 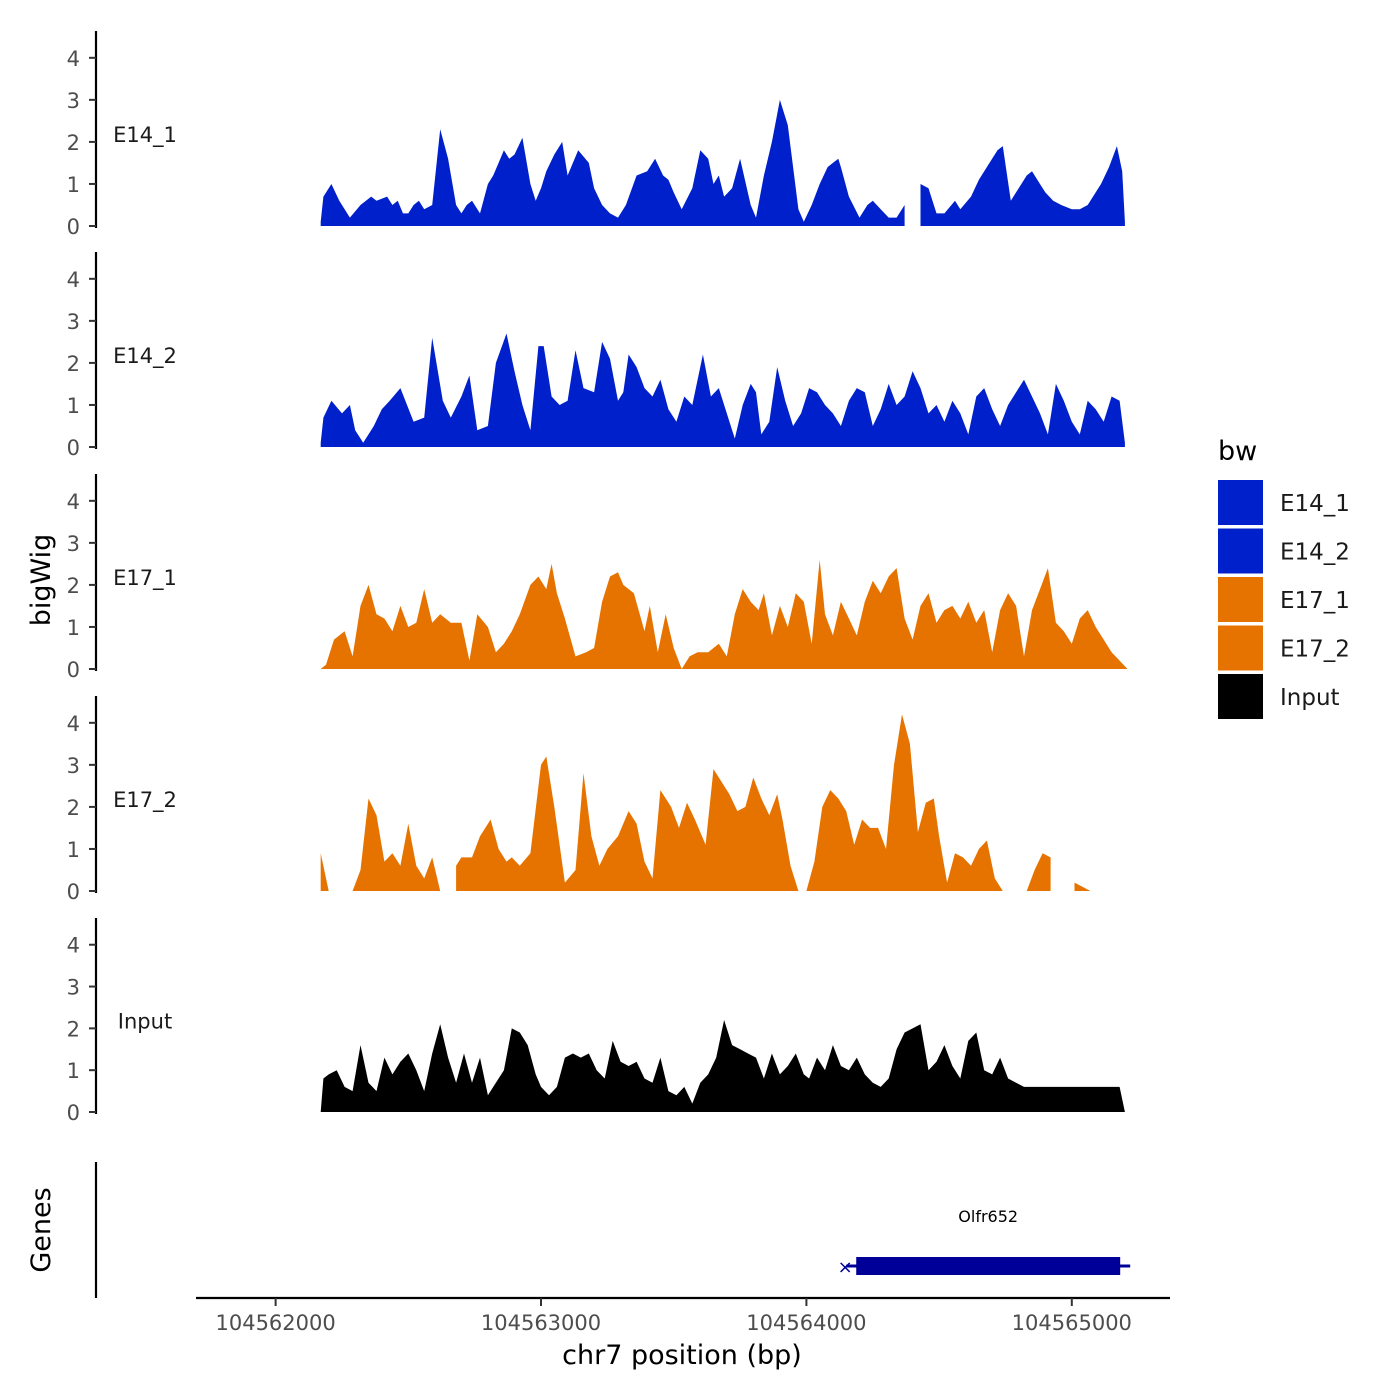 I want to click on x-tick-label: 104562000, so click(x=275, y=1323).